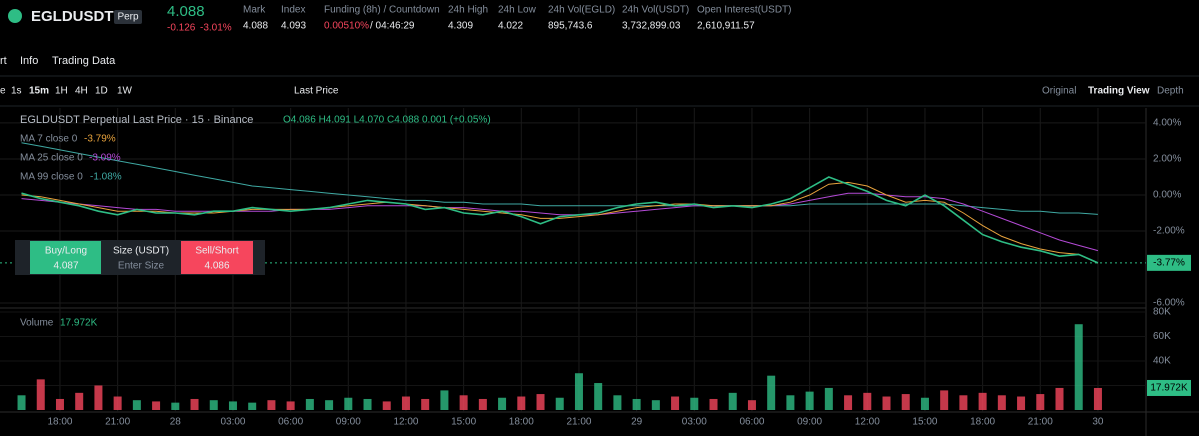  Describe the element at coordinates (217, 257) in the screenshot. I see `sell-button` at that location.